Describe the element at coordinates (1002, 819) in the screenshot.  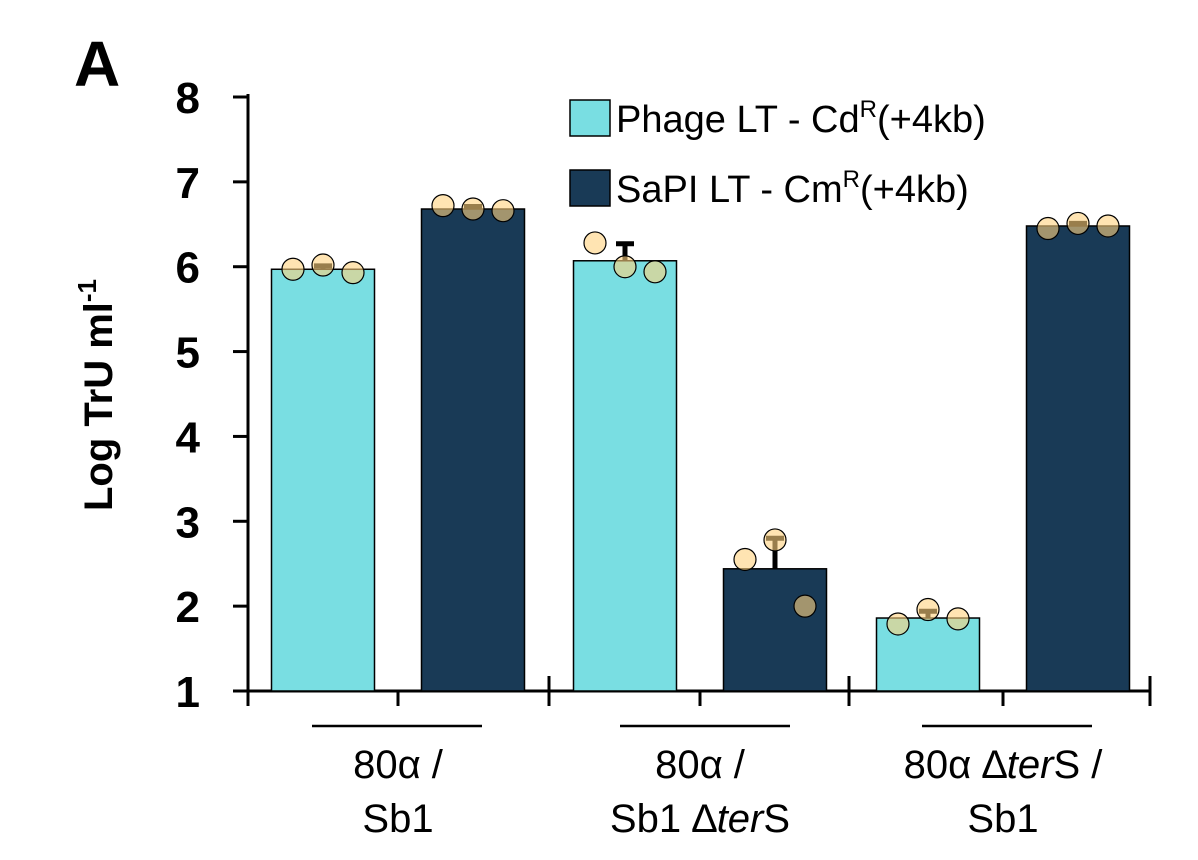
I see `group-label-3-line2: Sb1` at that location.